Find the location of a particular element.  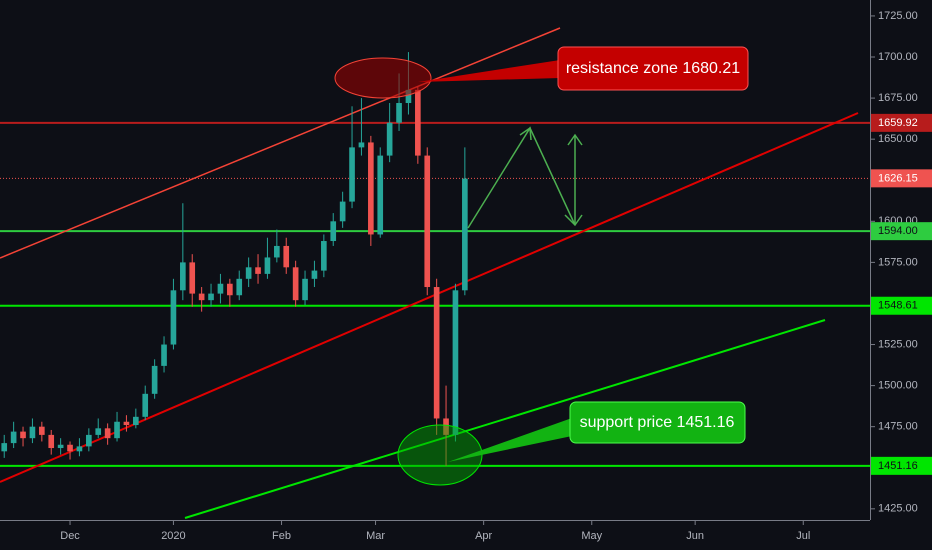

price-tag-label: 1659.92 is located at coordinates (898, 123).